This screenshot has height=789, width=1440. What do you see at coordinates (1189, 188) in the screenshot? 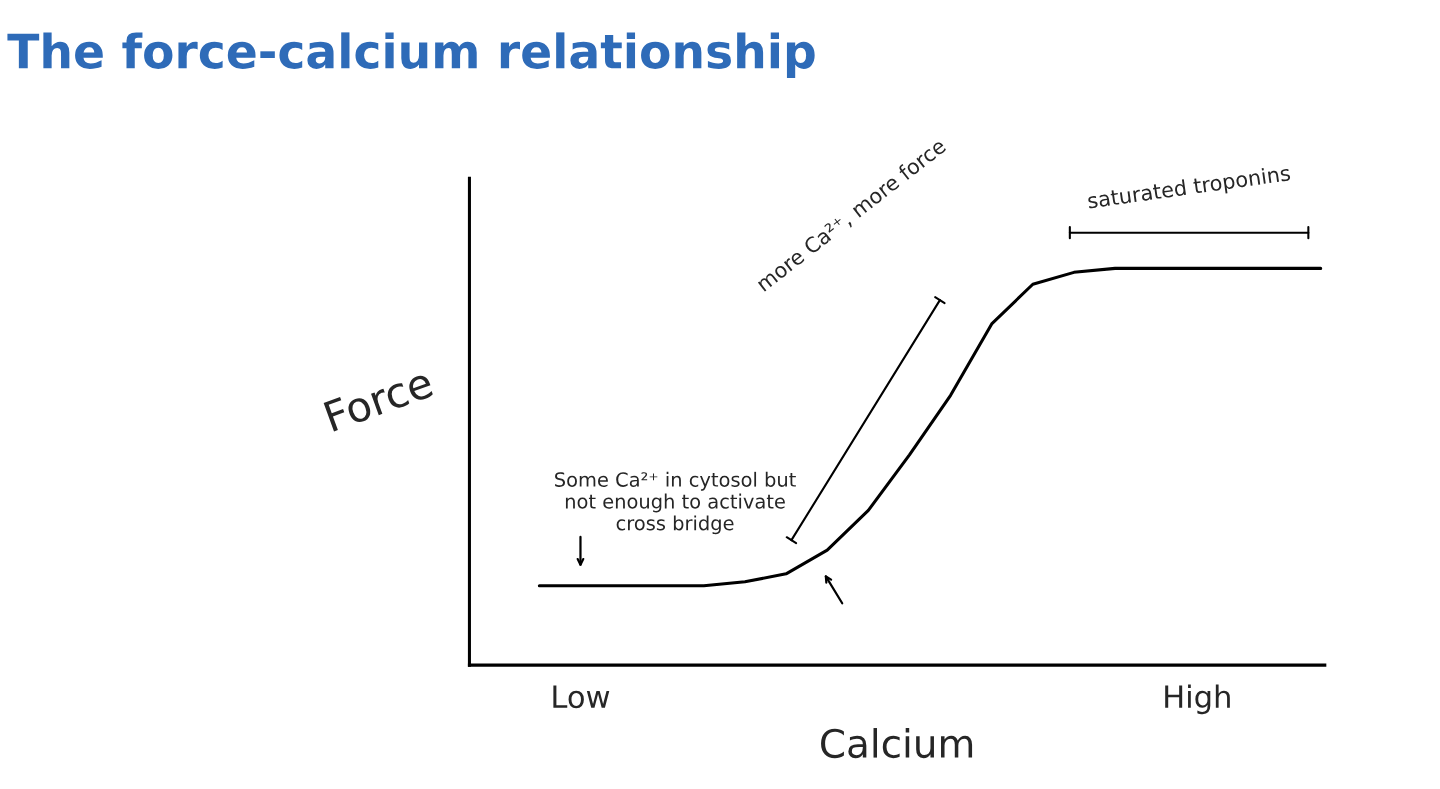
I see `text: saturated troponins` at bounding box center [1189, 188].